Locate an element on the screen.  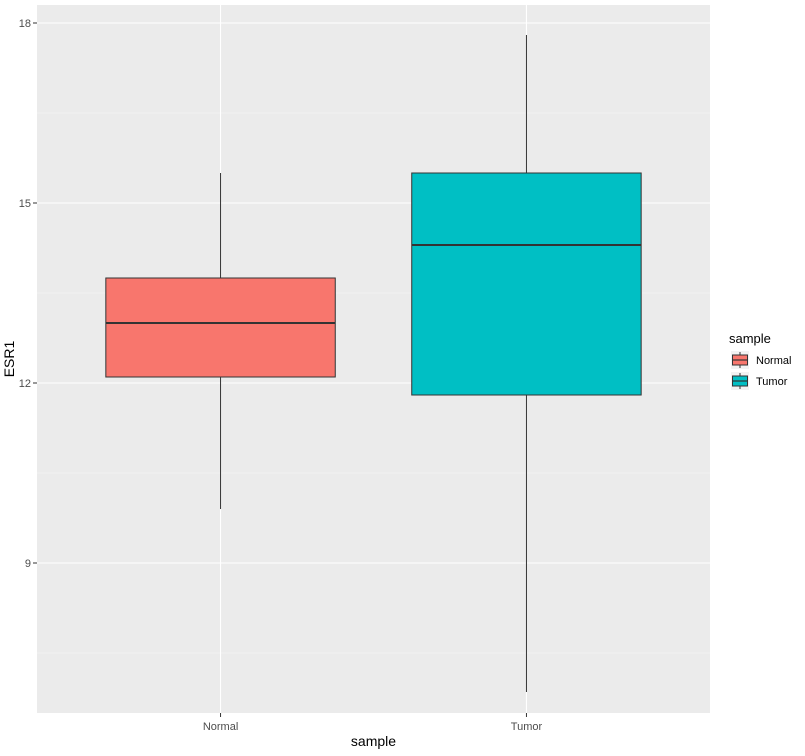
legend-title: sample is located at coordinates (750, 338).